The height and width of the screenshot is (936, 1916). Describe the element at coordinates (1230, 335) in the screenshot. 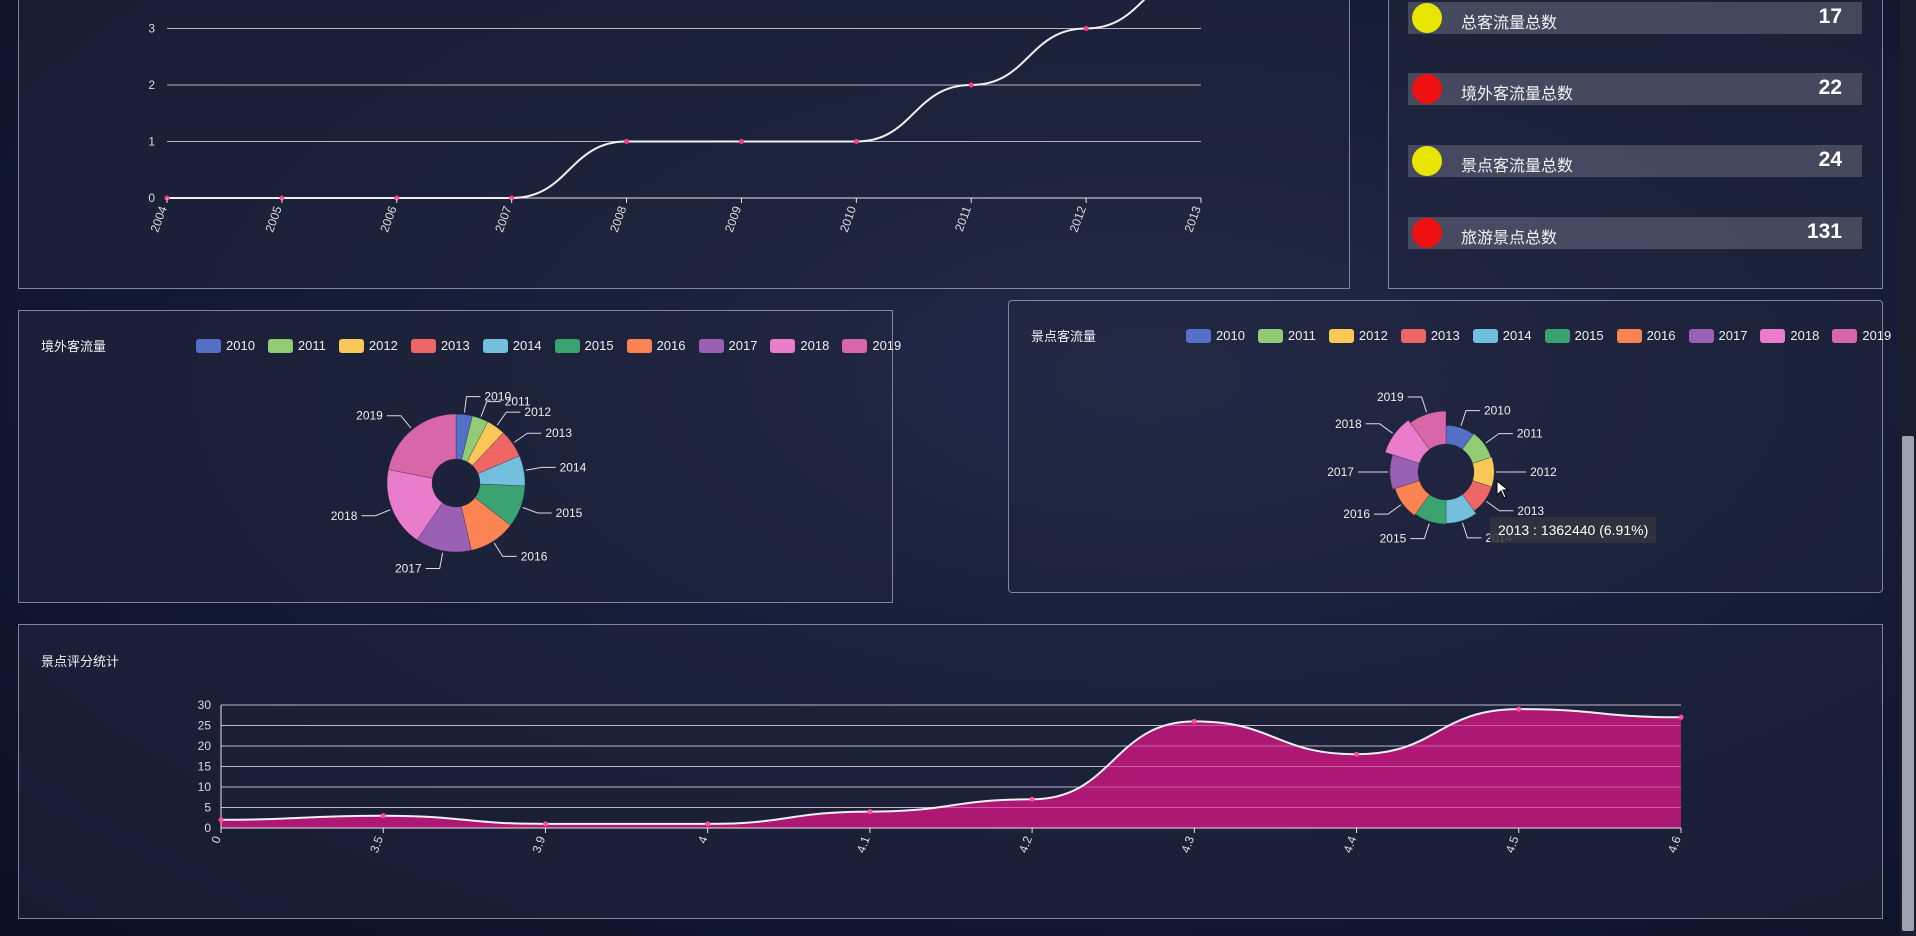

I see `legend-label: 2010` at that location.